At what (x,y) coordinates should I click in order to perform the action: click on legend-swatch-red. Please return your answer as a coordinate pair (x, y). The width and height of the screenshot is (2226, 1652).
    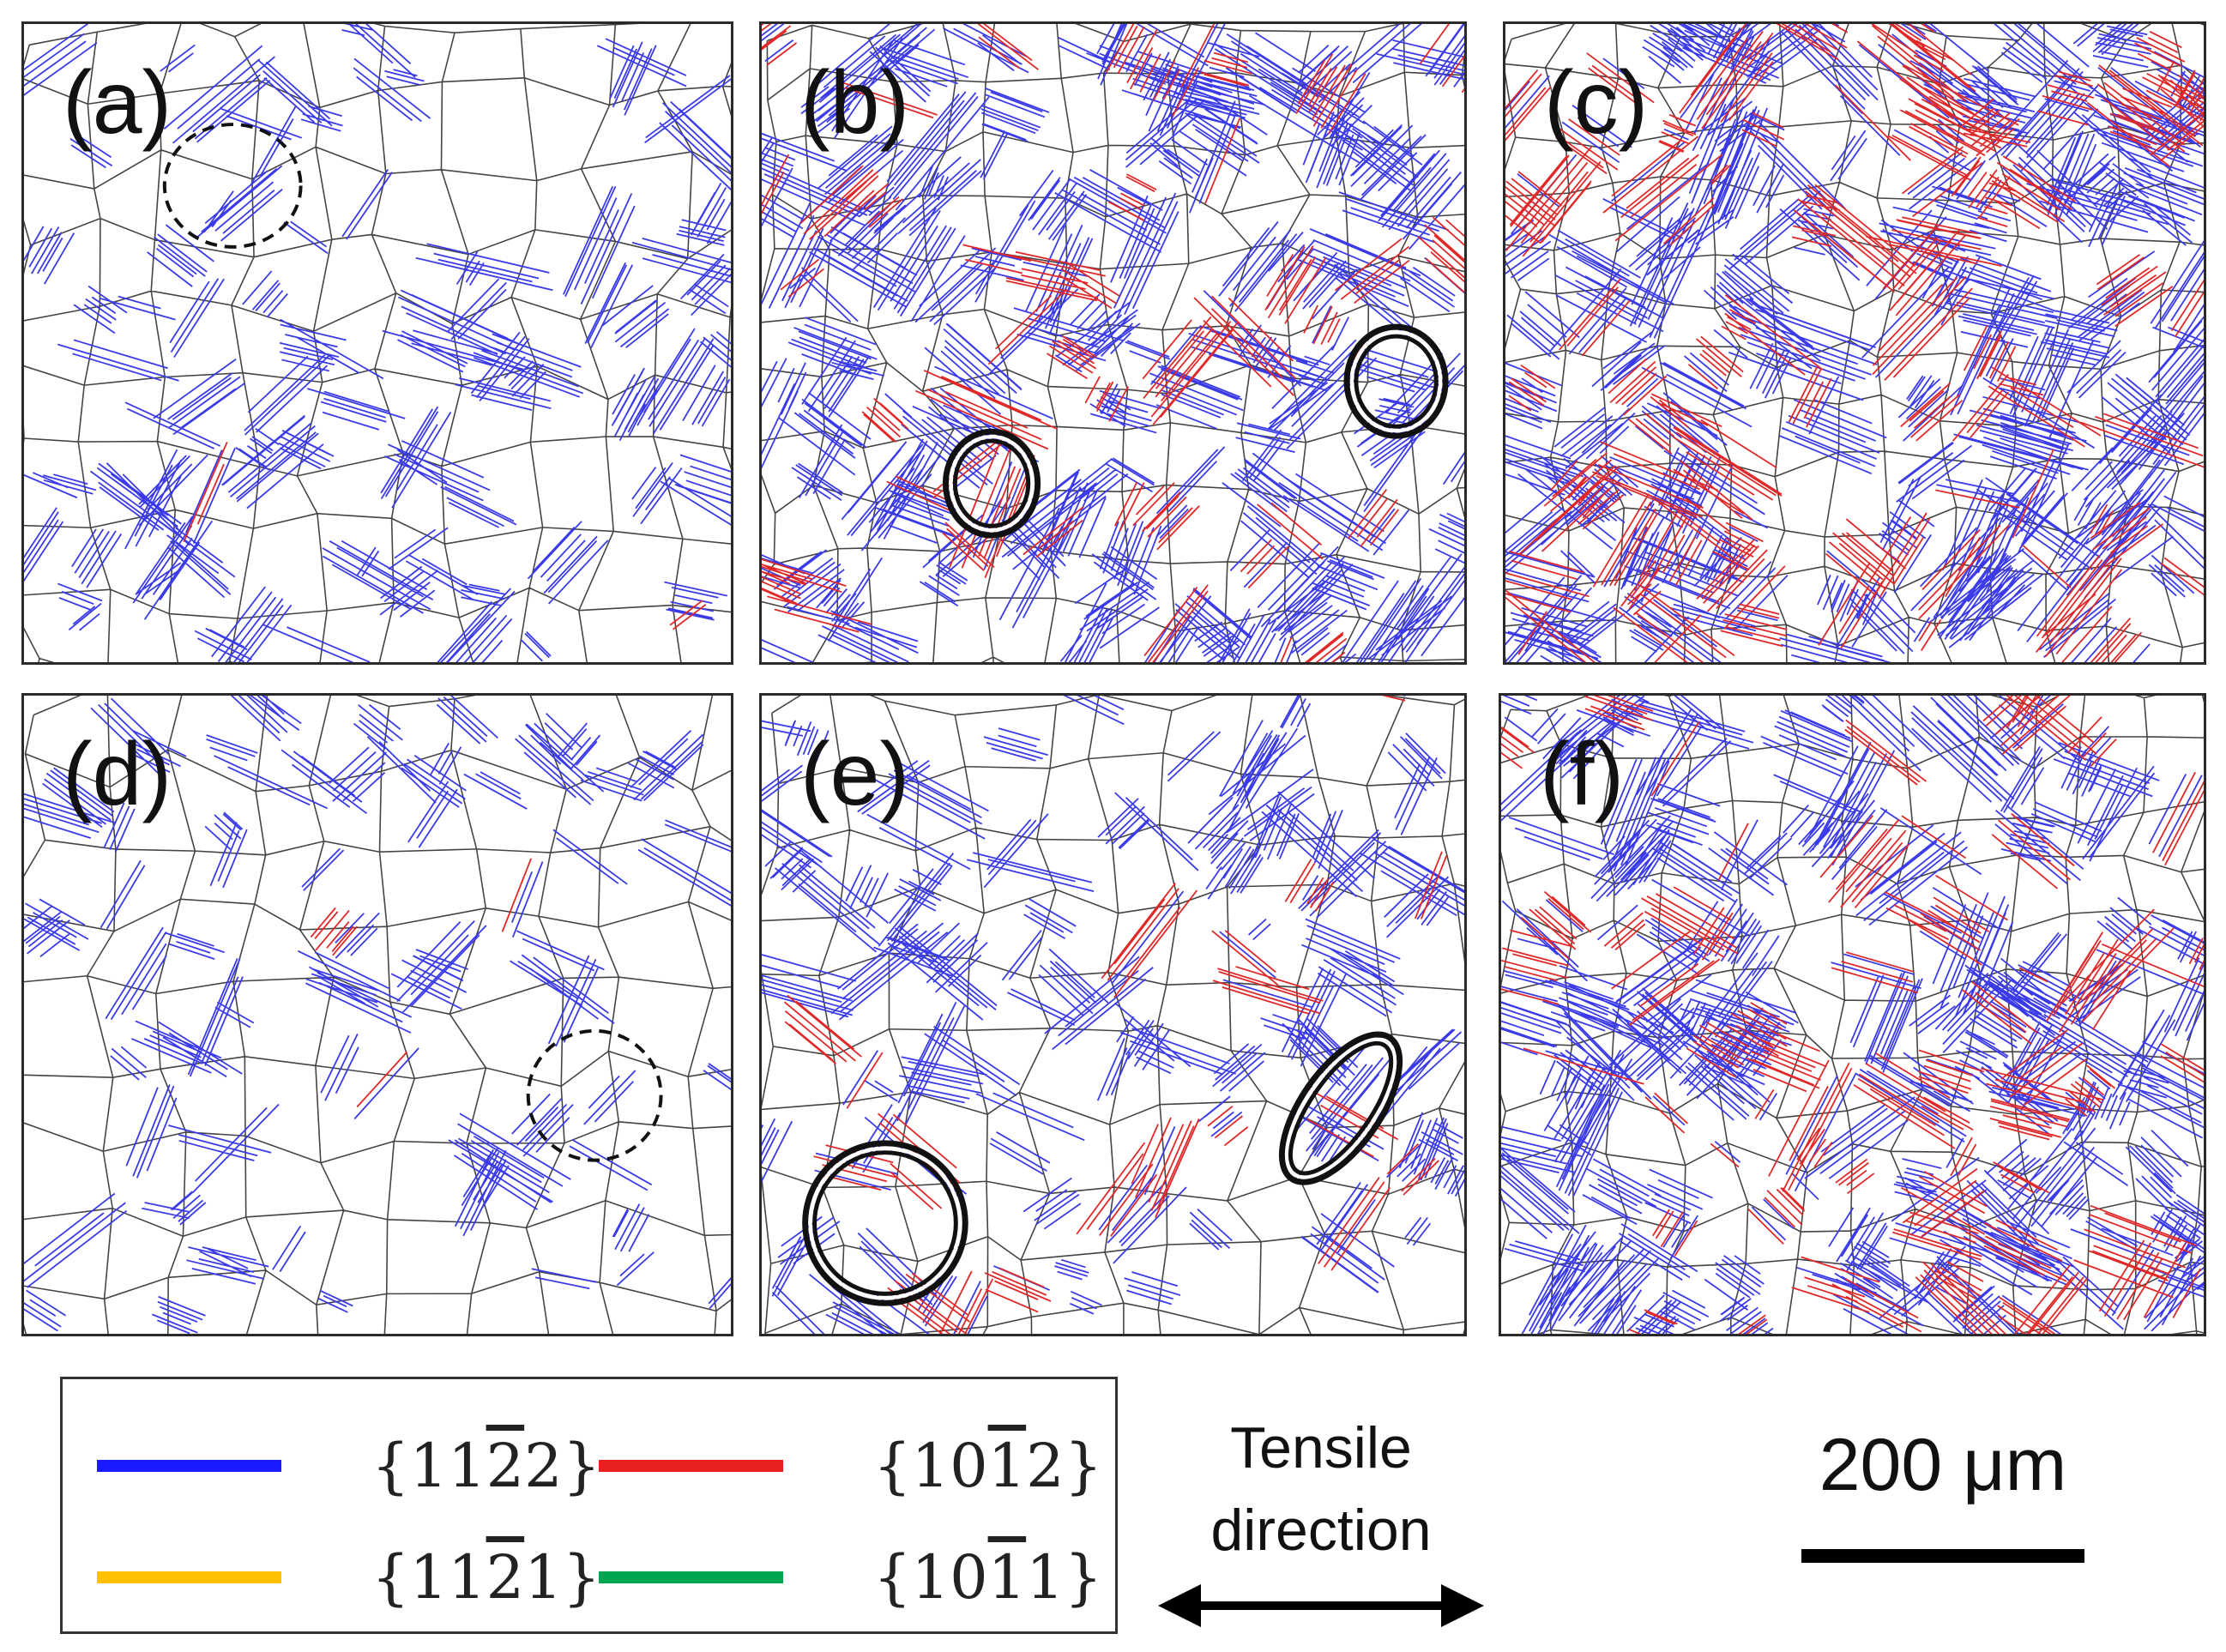
    Looking at the image, I should click on (691, 1466).